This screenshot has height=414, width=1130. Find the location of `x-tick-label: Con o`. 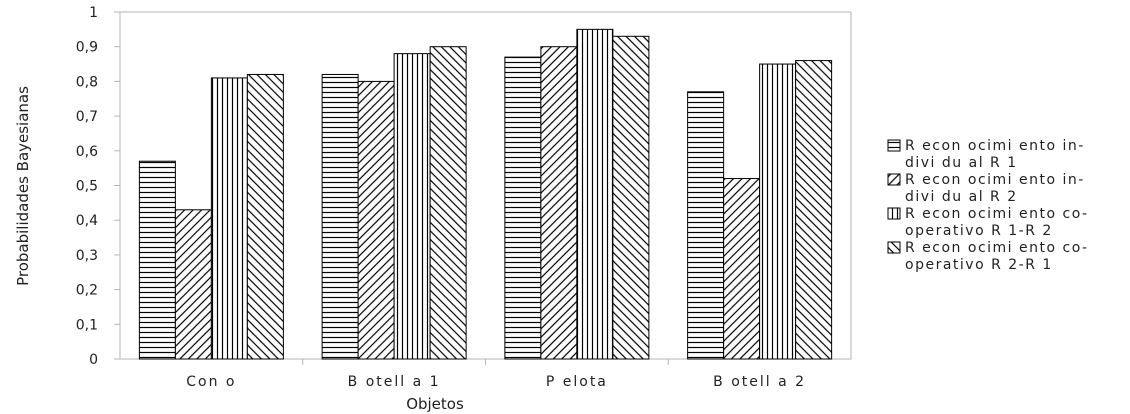

x-tick-label: Con o is located at coordinates (211, 382).